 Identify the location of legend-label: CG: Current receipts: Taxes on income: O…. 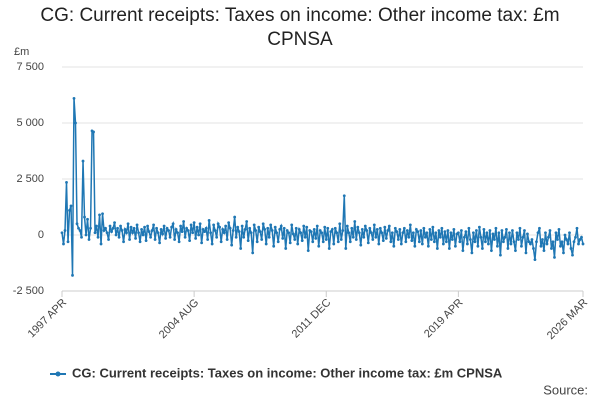
(287, 372).